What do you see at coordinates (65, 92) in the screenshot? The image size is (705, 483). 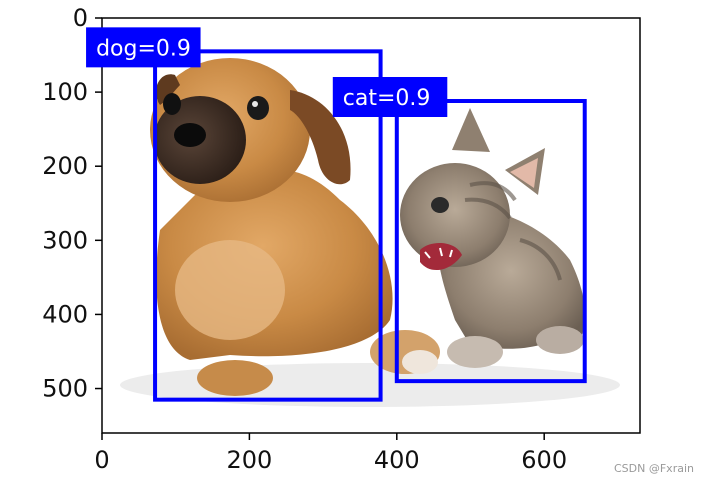 I see `y-tick-label: 100` at bounding box center [65, 92].